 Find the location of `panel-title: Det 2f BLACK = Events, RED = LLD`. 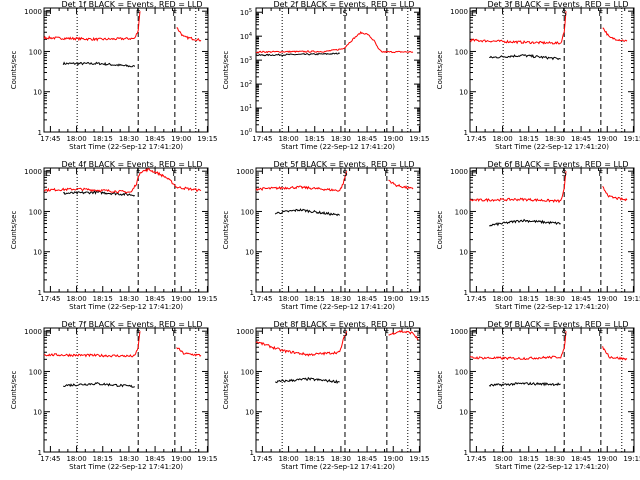

panel-title: Det 2f BLACK = Events, RED = LLD is located at coordinates (343, 4).